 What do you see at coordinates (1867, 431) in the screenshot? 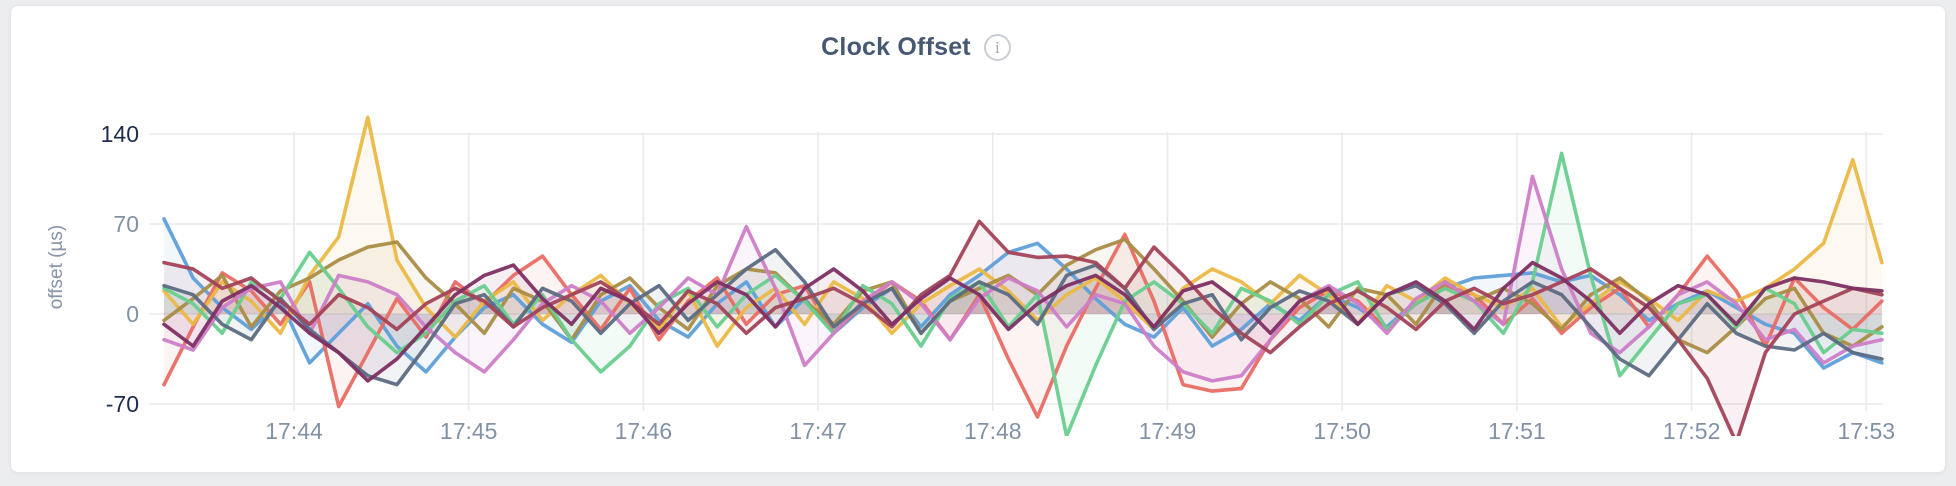
I see `x-tick-label-17:53: 17:53` at bounding box center [1867, 431].